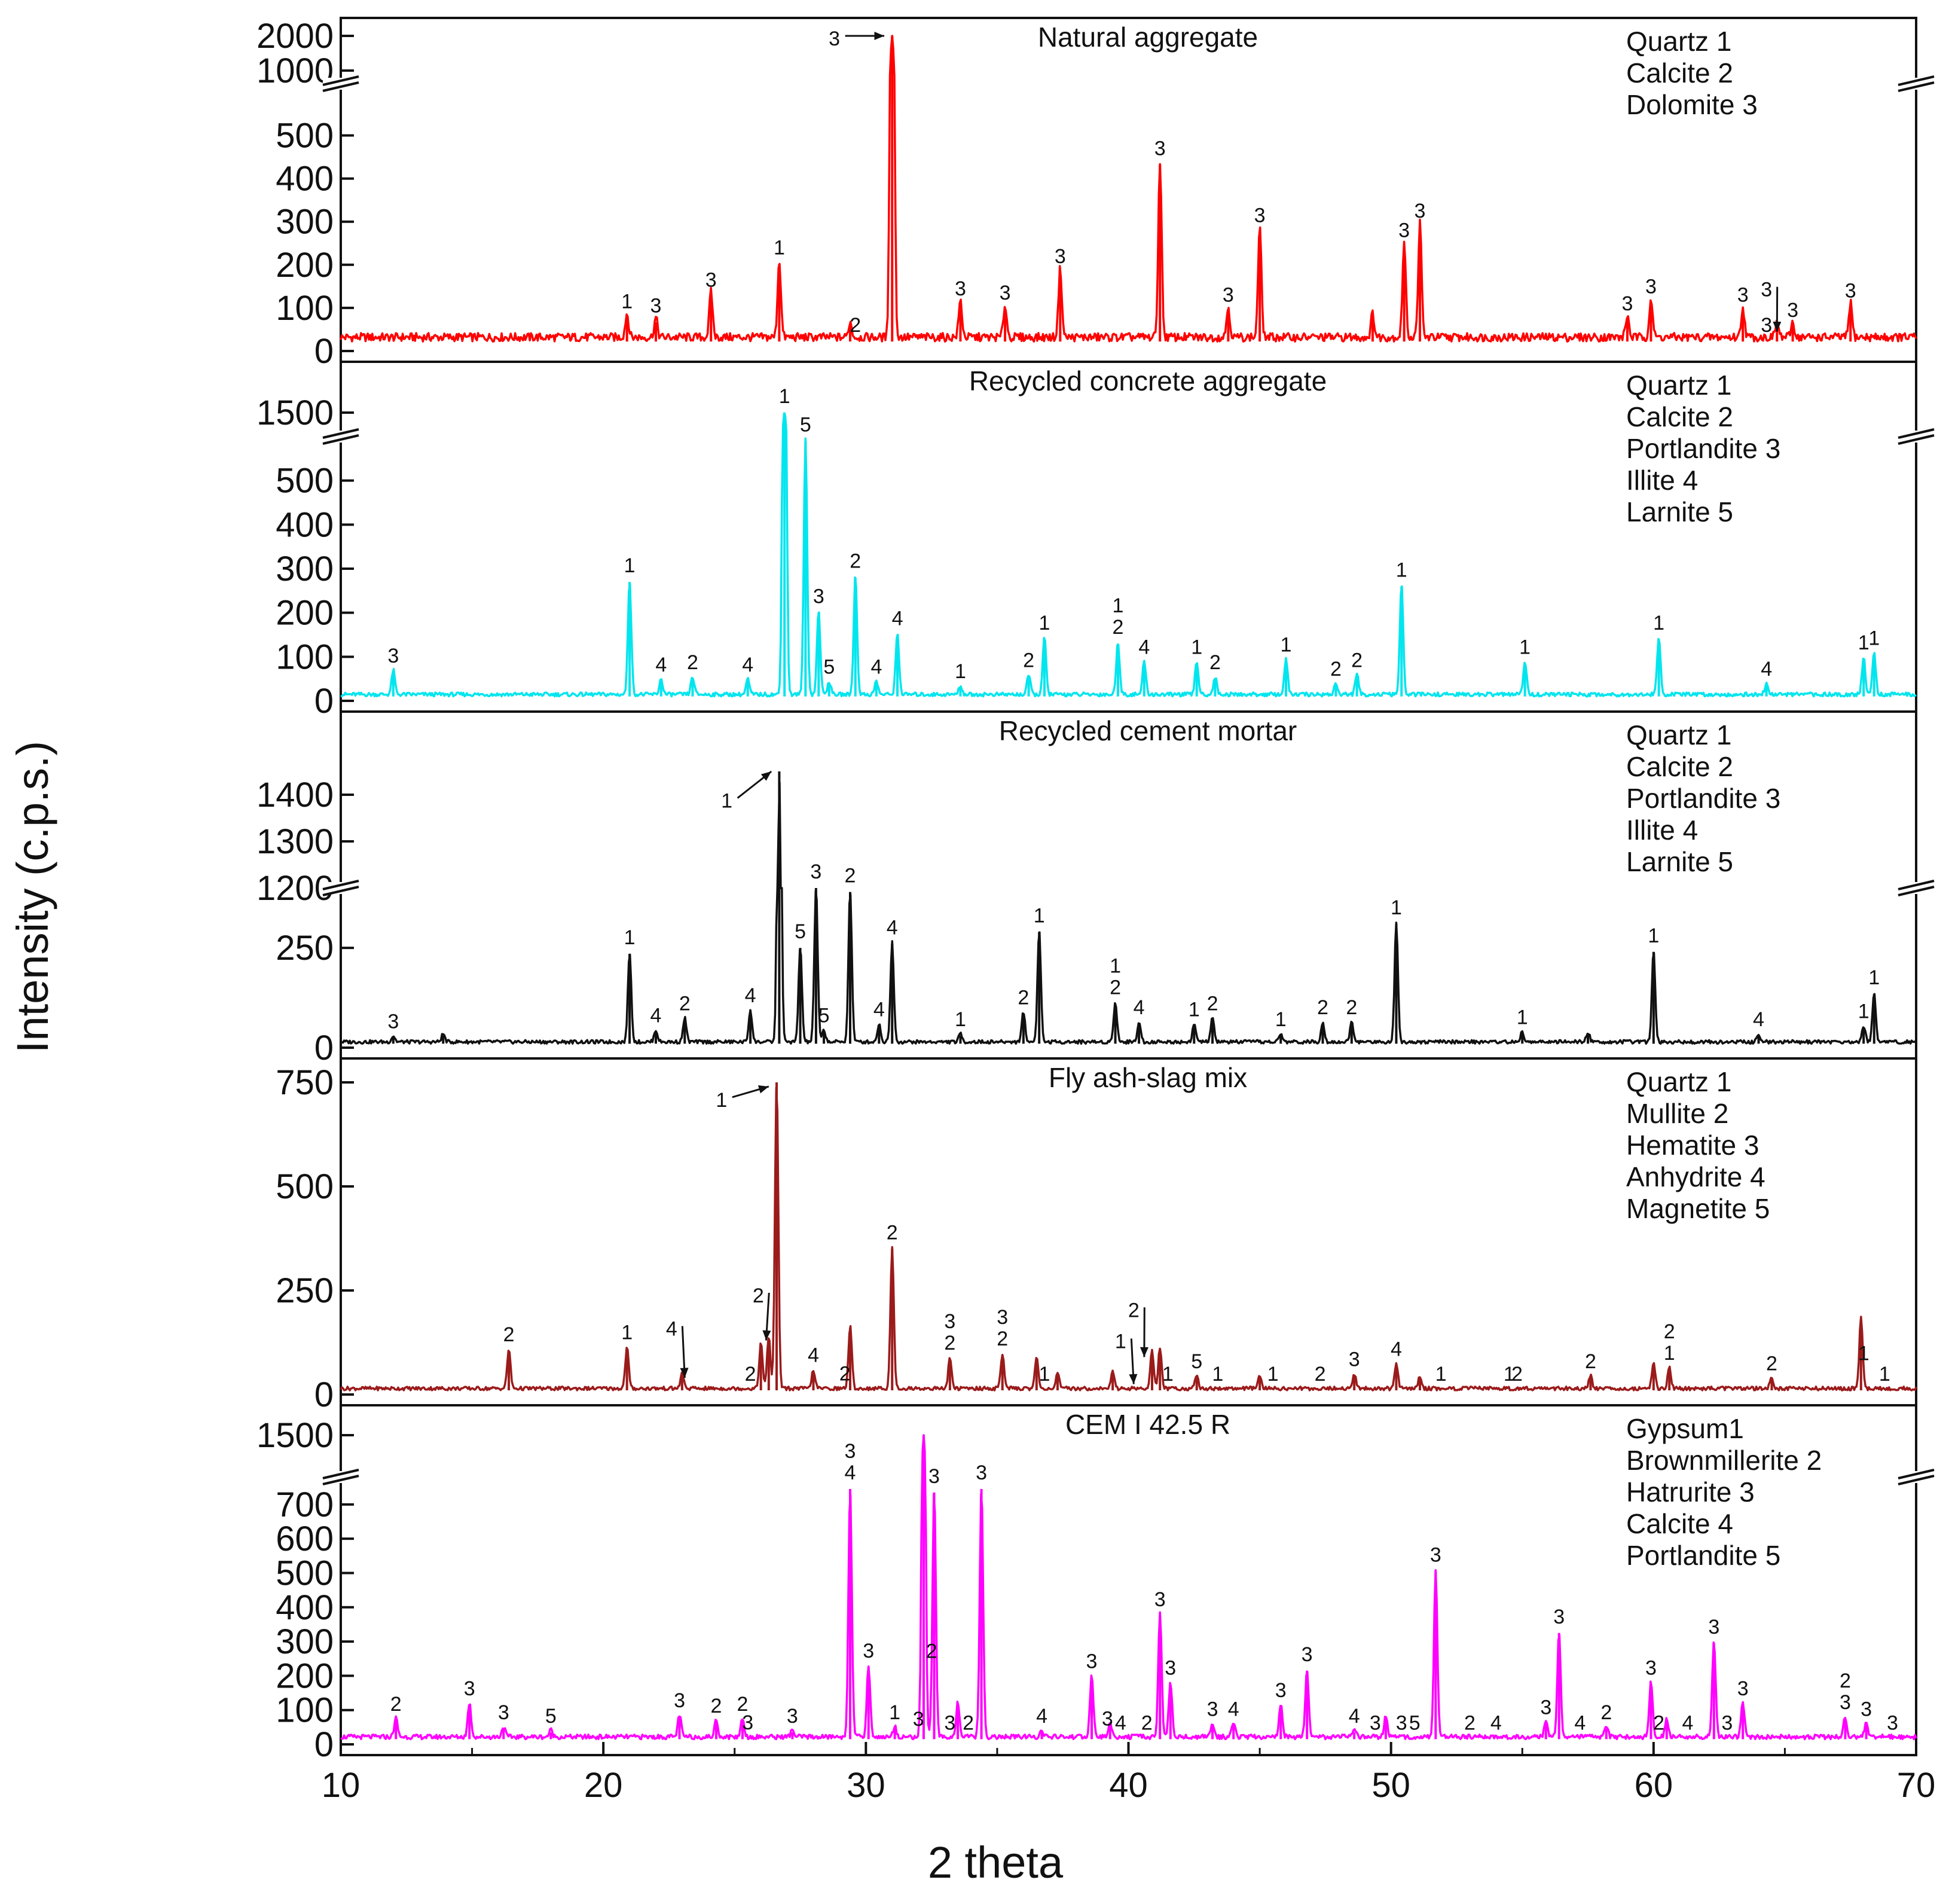  Describe the element at coordinates (1679, 512) in the screenshot. I see `legend-entry: Larnite 5` at that location.